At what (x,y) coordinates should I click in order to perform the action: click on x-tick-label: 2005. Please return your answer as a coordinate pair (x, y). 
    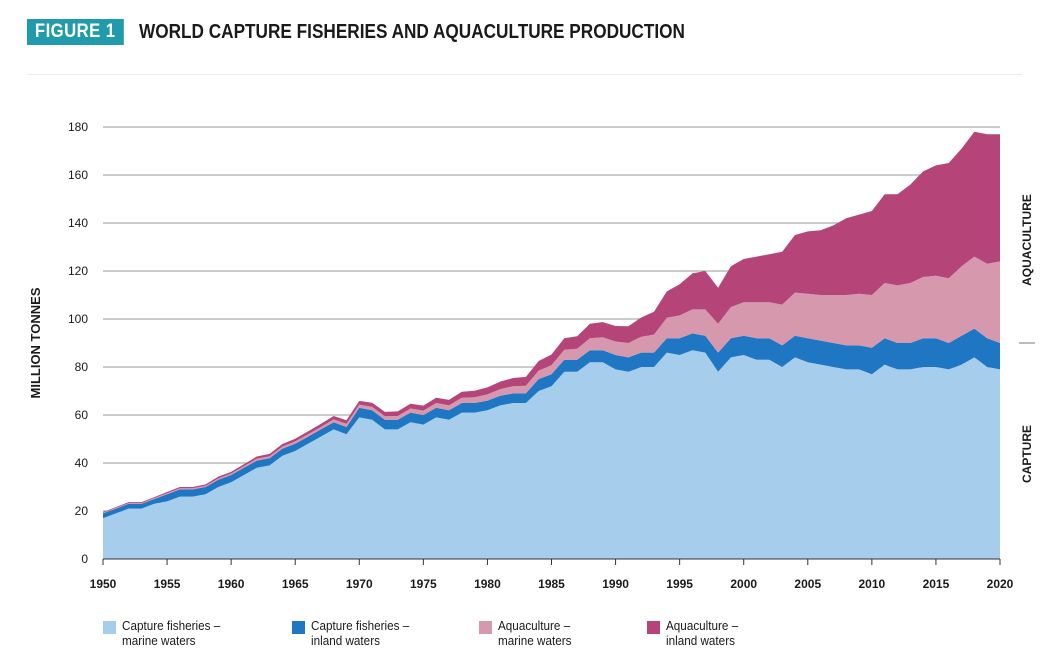
    Looking at the image, I should click on (807, 584).